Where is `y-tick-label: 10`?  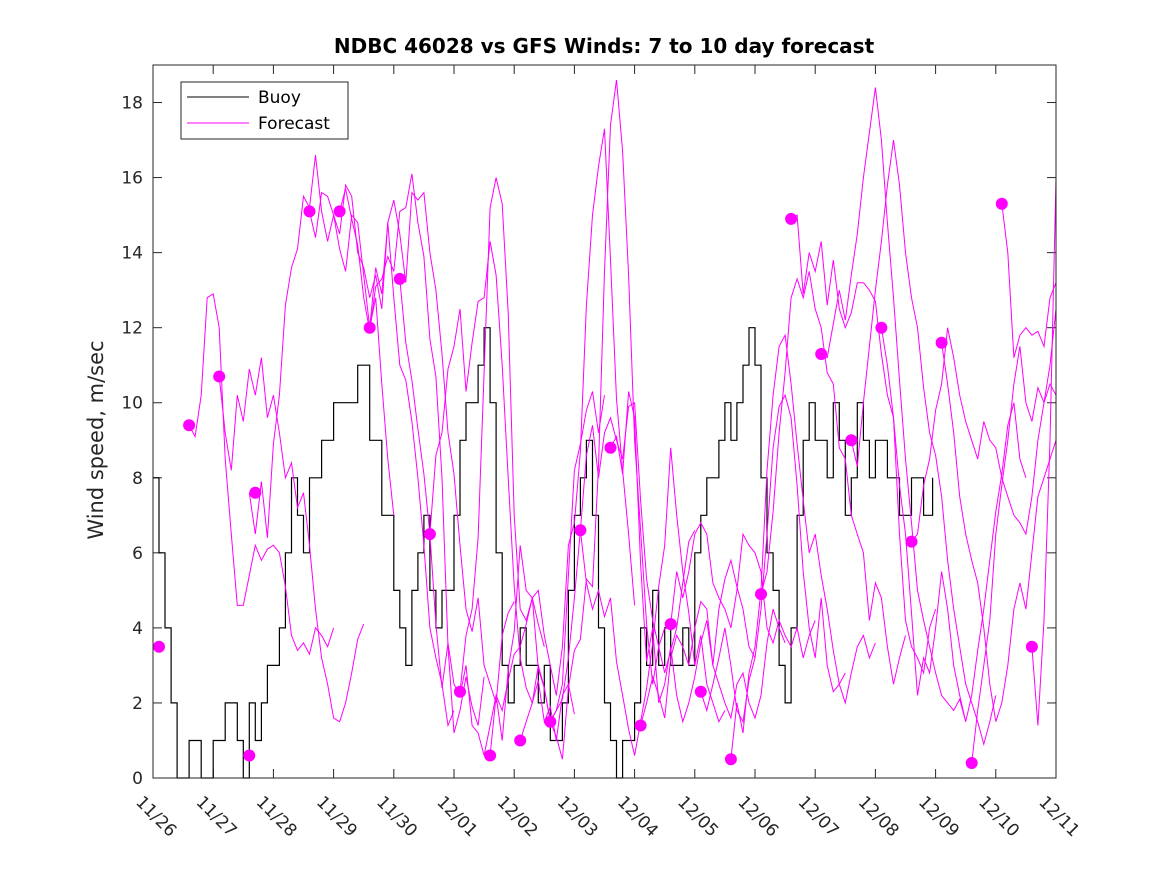
y-tick-label: 10 is located at coordinates (132, 404).